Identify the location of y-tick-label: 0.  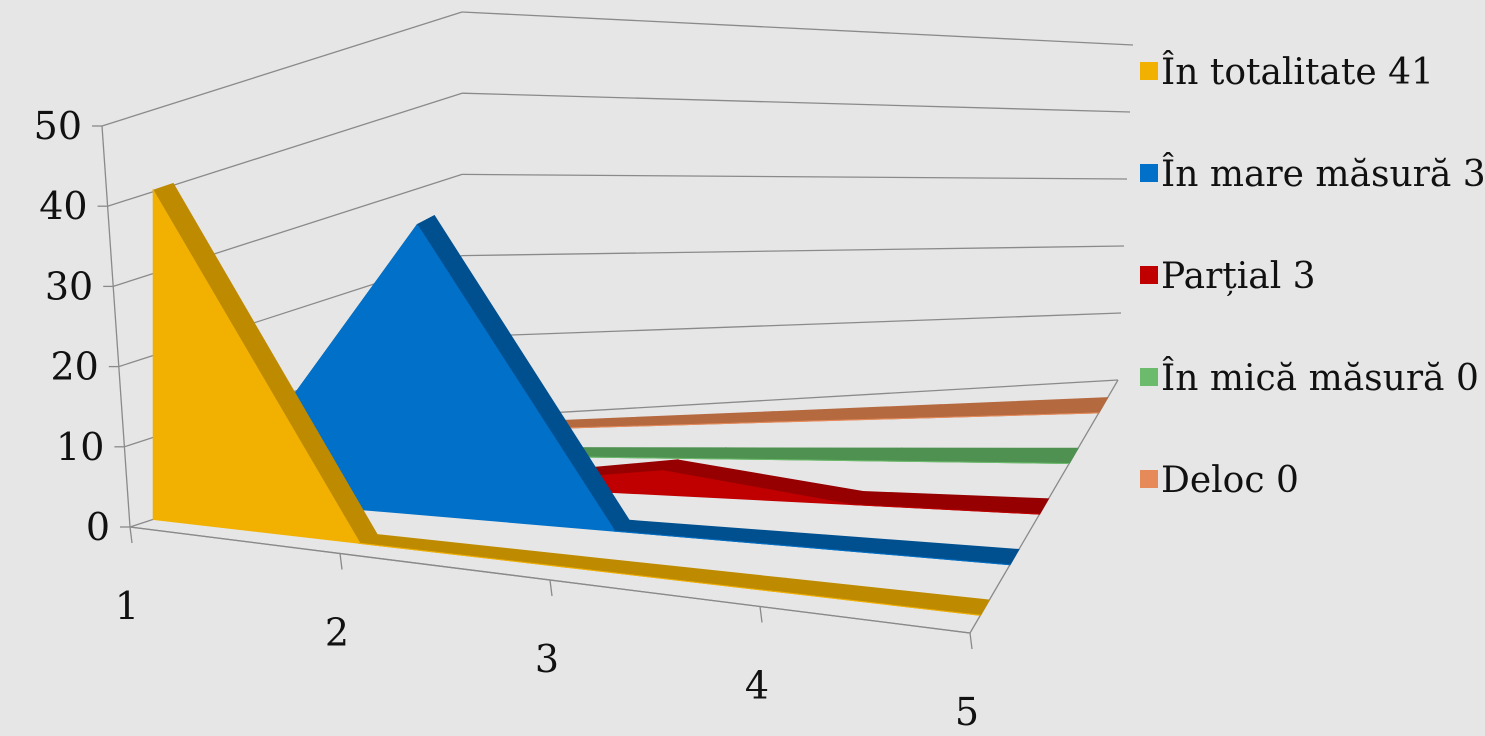
(98, 527).